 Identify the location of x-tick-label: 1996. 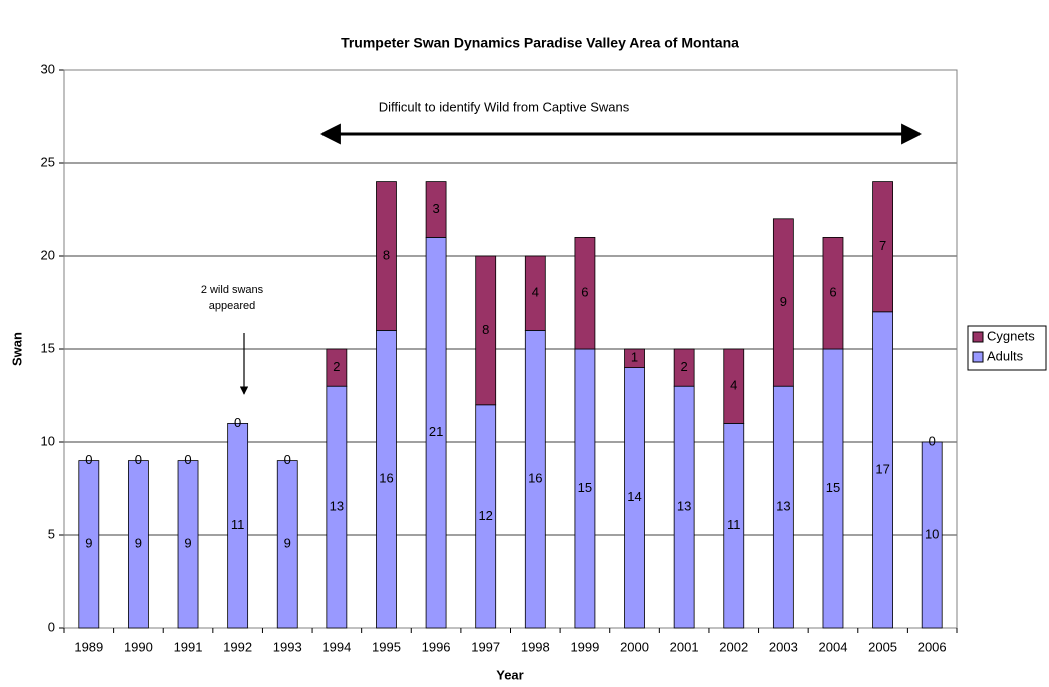
(436, 646).